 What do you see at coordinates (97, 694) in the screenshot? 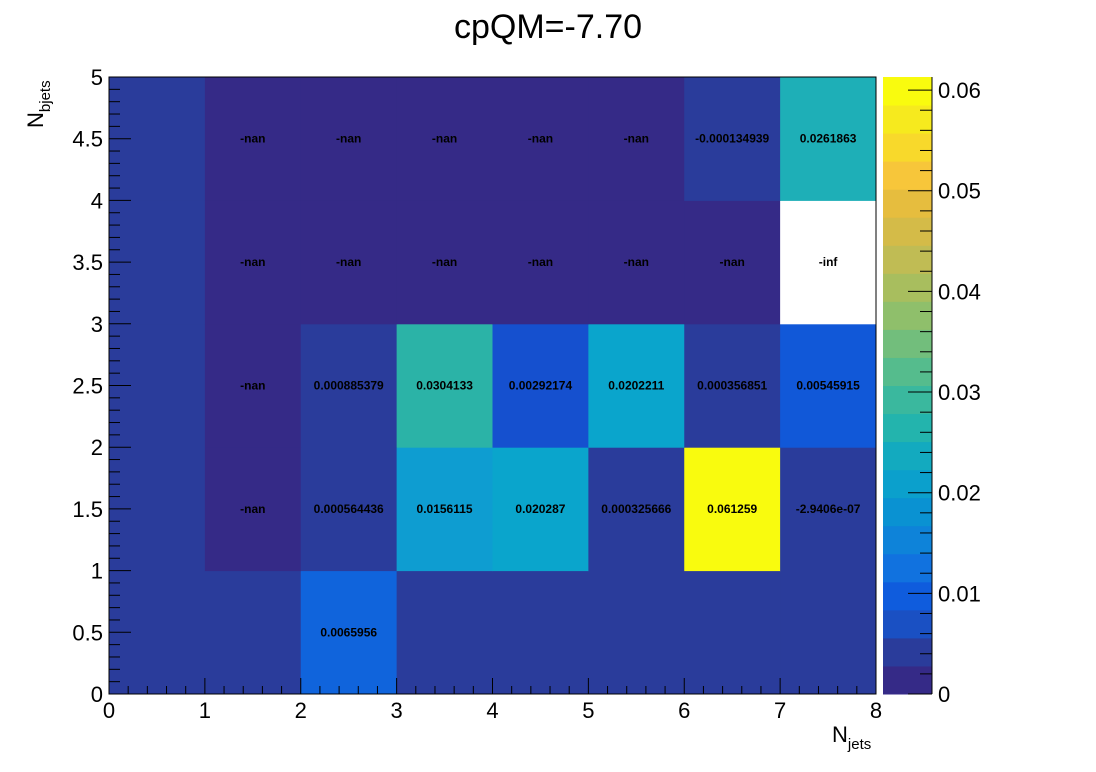
I see `y-tick-label: 0` at bounding box center [97, 694].